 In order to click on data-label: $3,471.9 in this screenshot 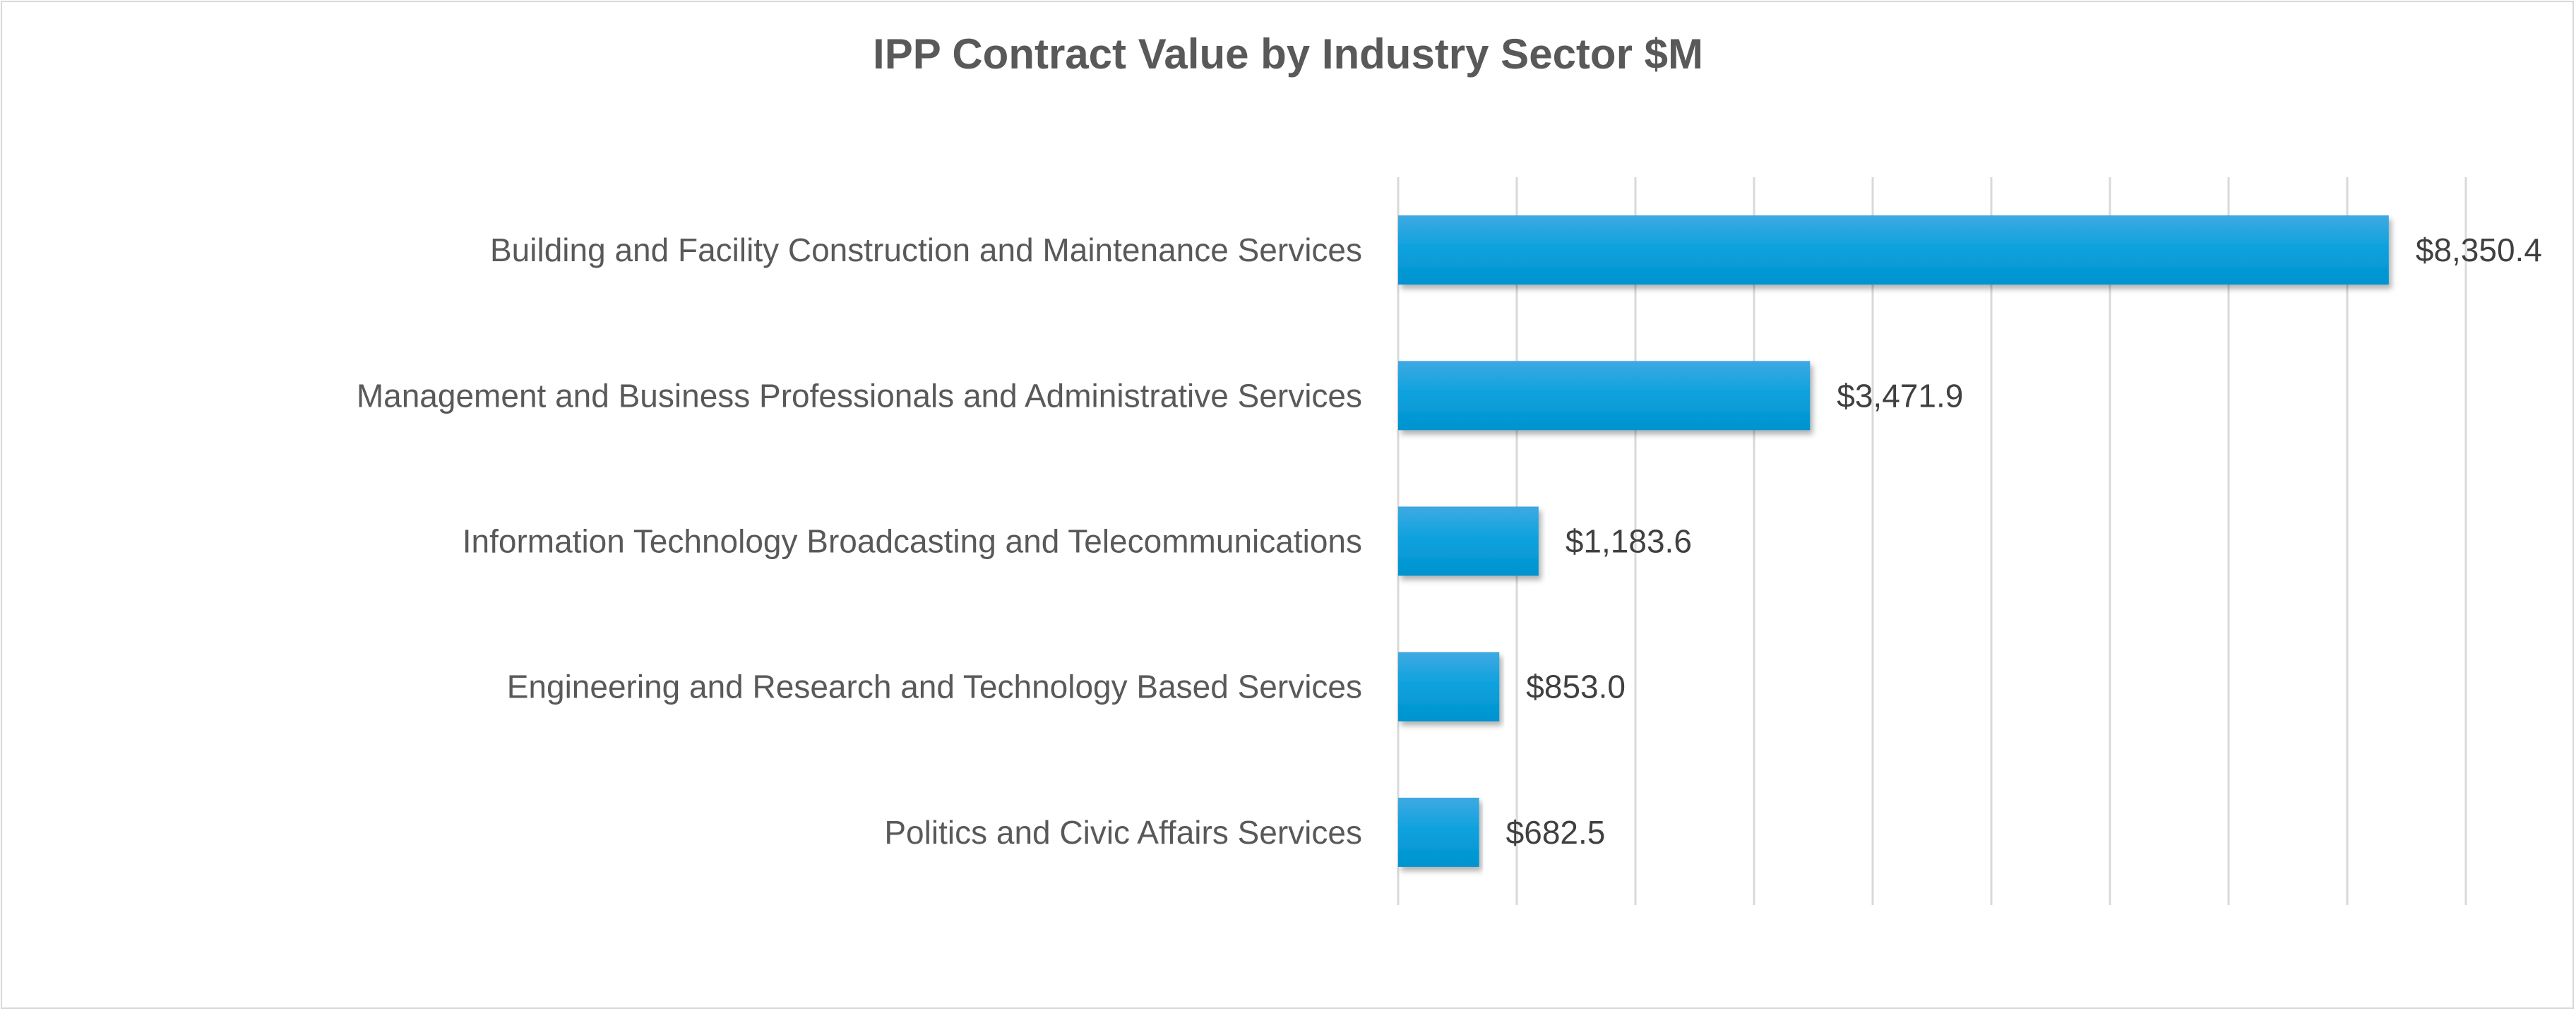, I will do `click(1900, 395)`.